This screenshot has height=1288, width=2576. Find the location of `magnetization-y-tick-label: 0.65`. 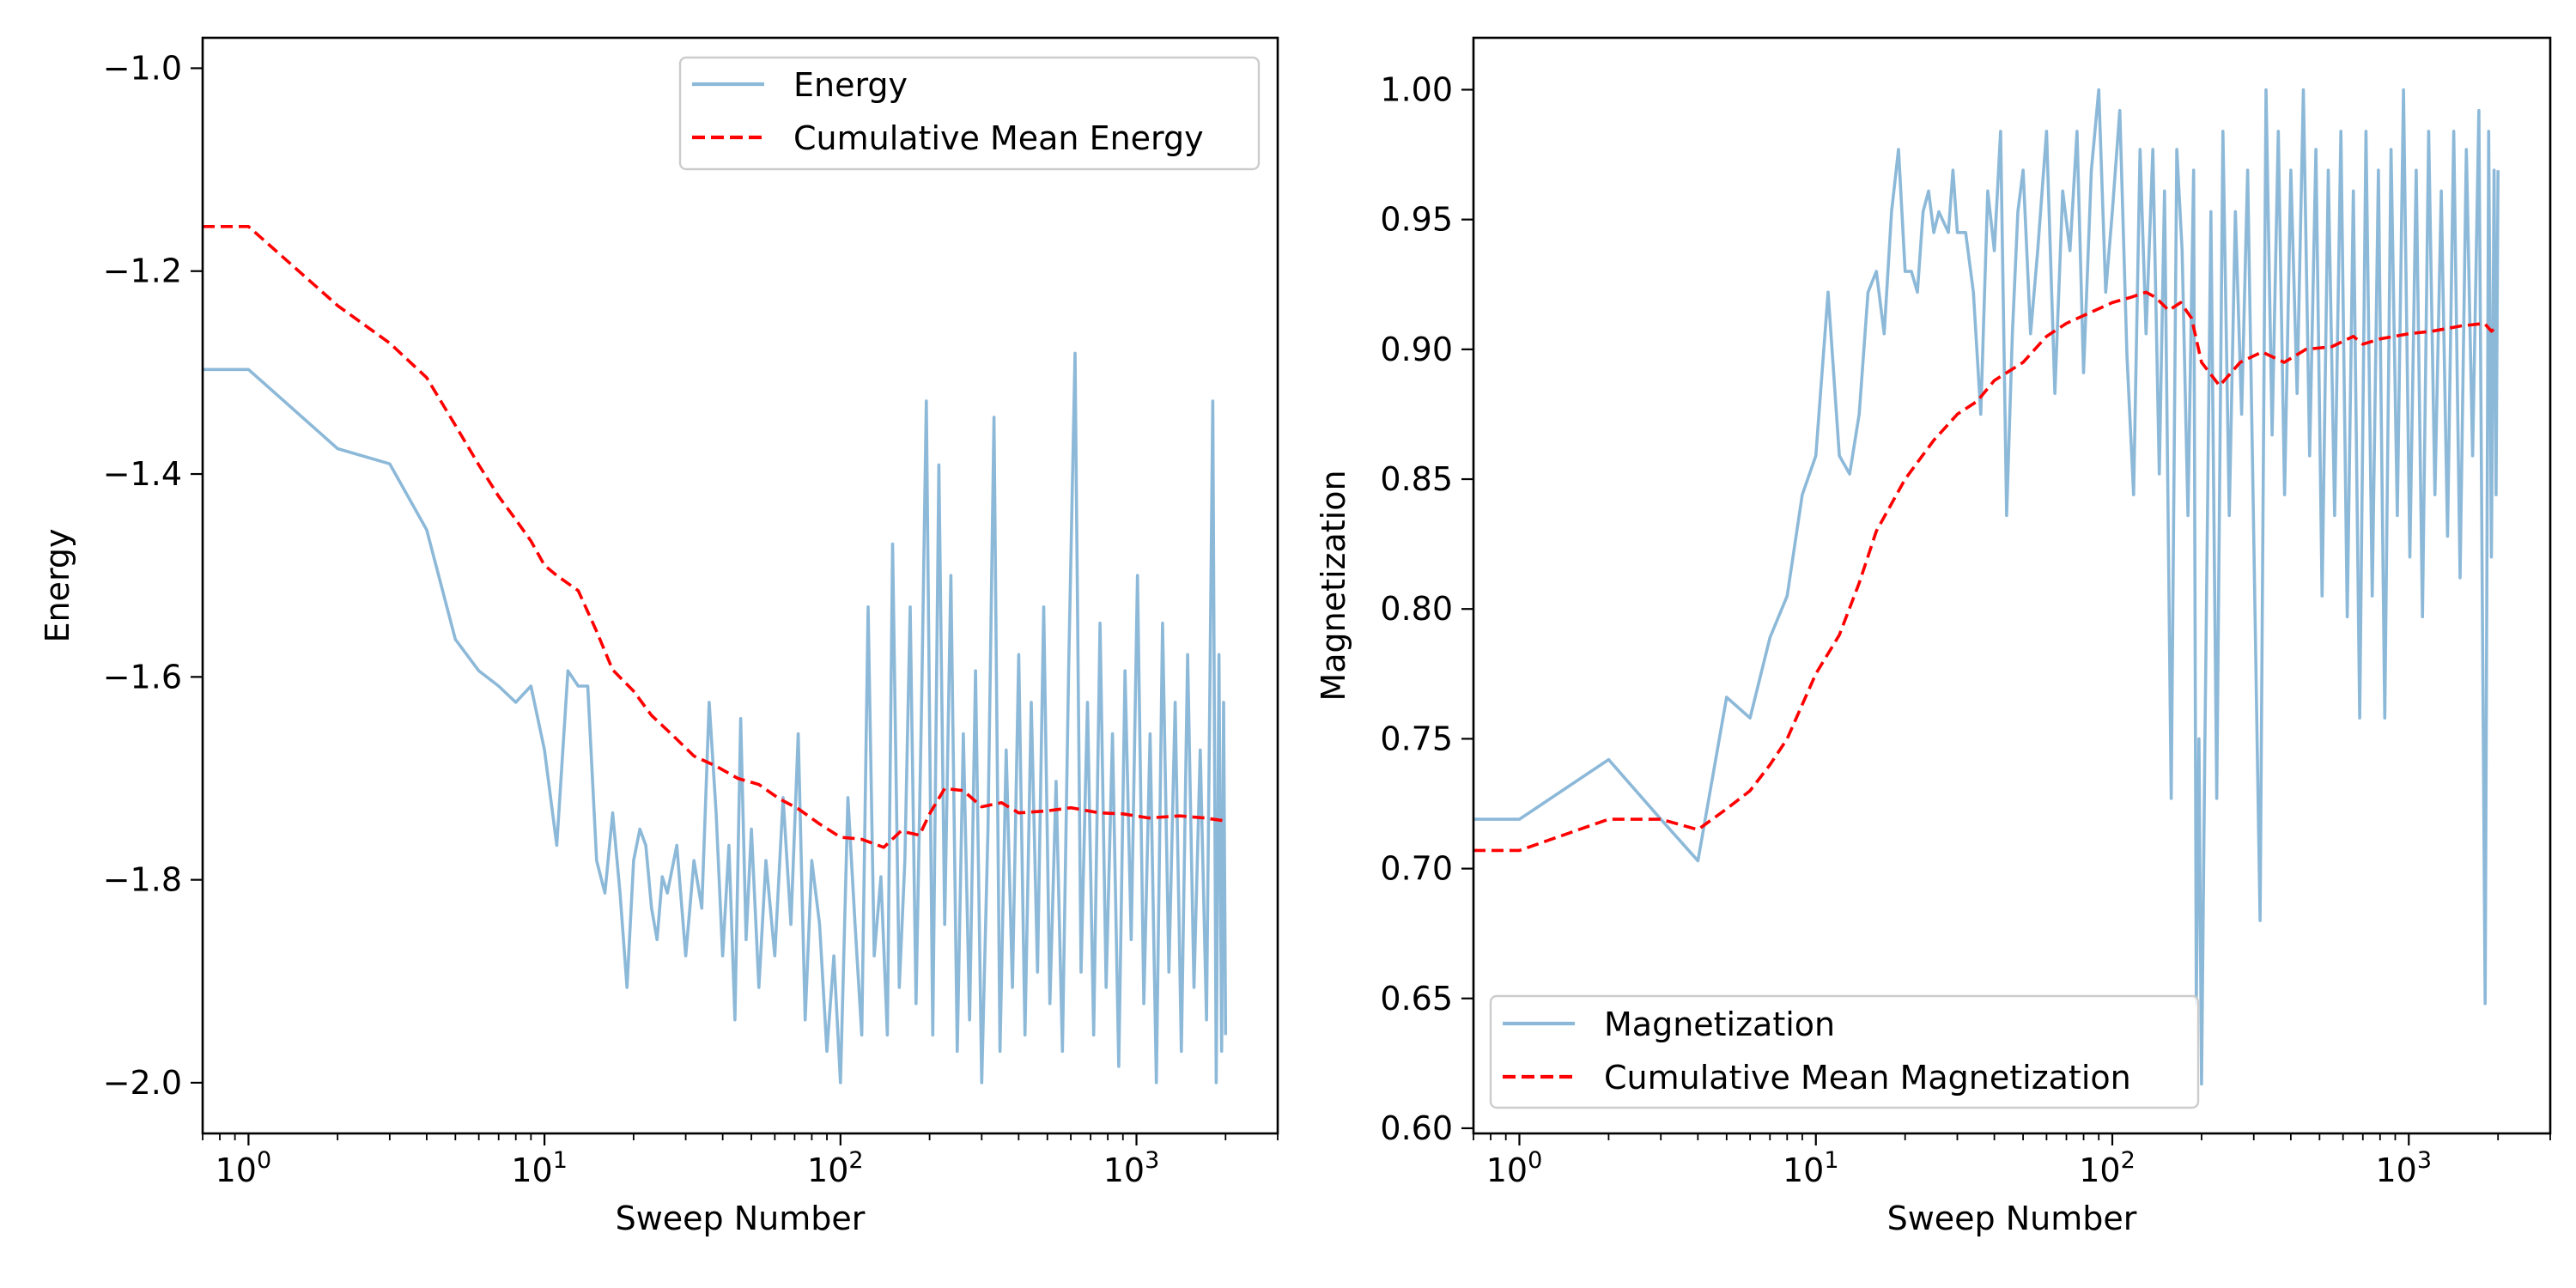

magnetization-y-tick-label: 0.65 is located at coordinates (1416, 999).